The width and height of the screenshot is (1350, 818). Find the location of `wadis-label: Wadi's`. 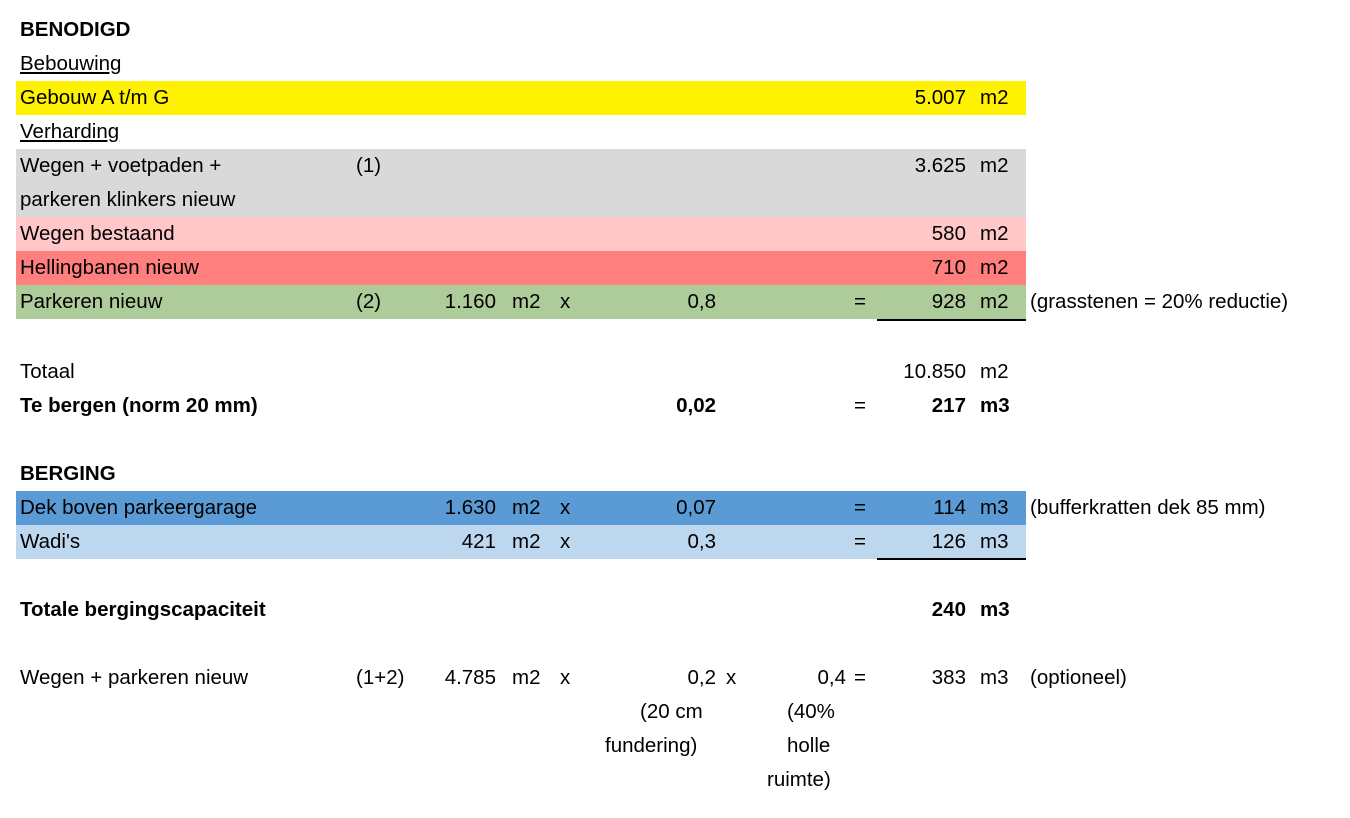

wadis-label: Wadi's is located at coordinates (50, 541).